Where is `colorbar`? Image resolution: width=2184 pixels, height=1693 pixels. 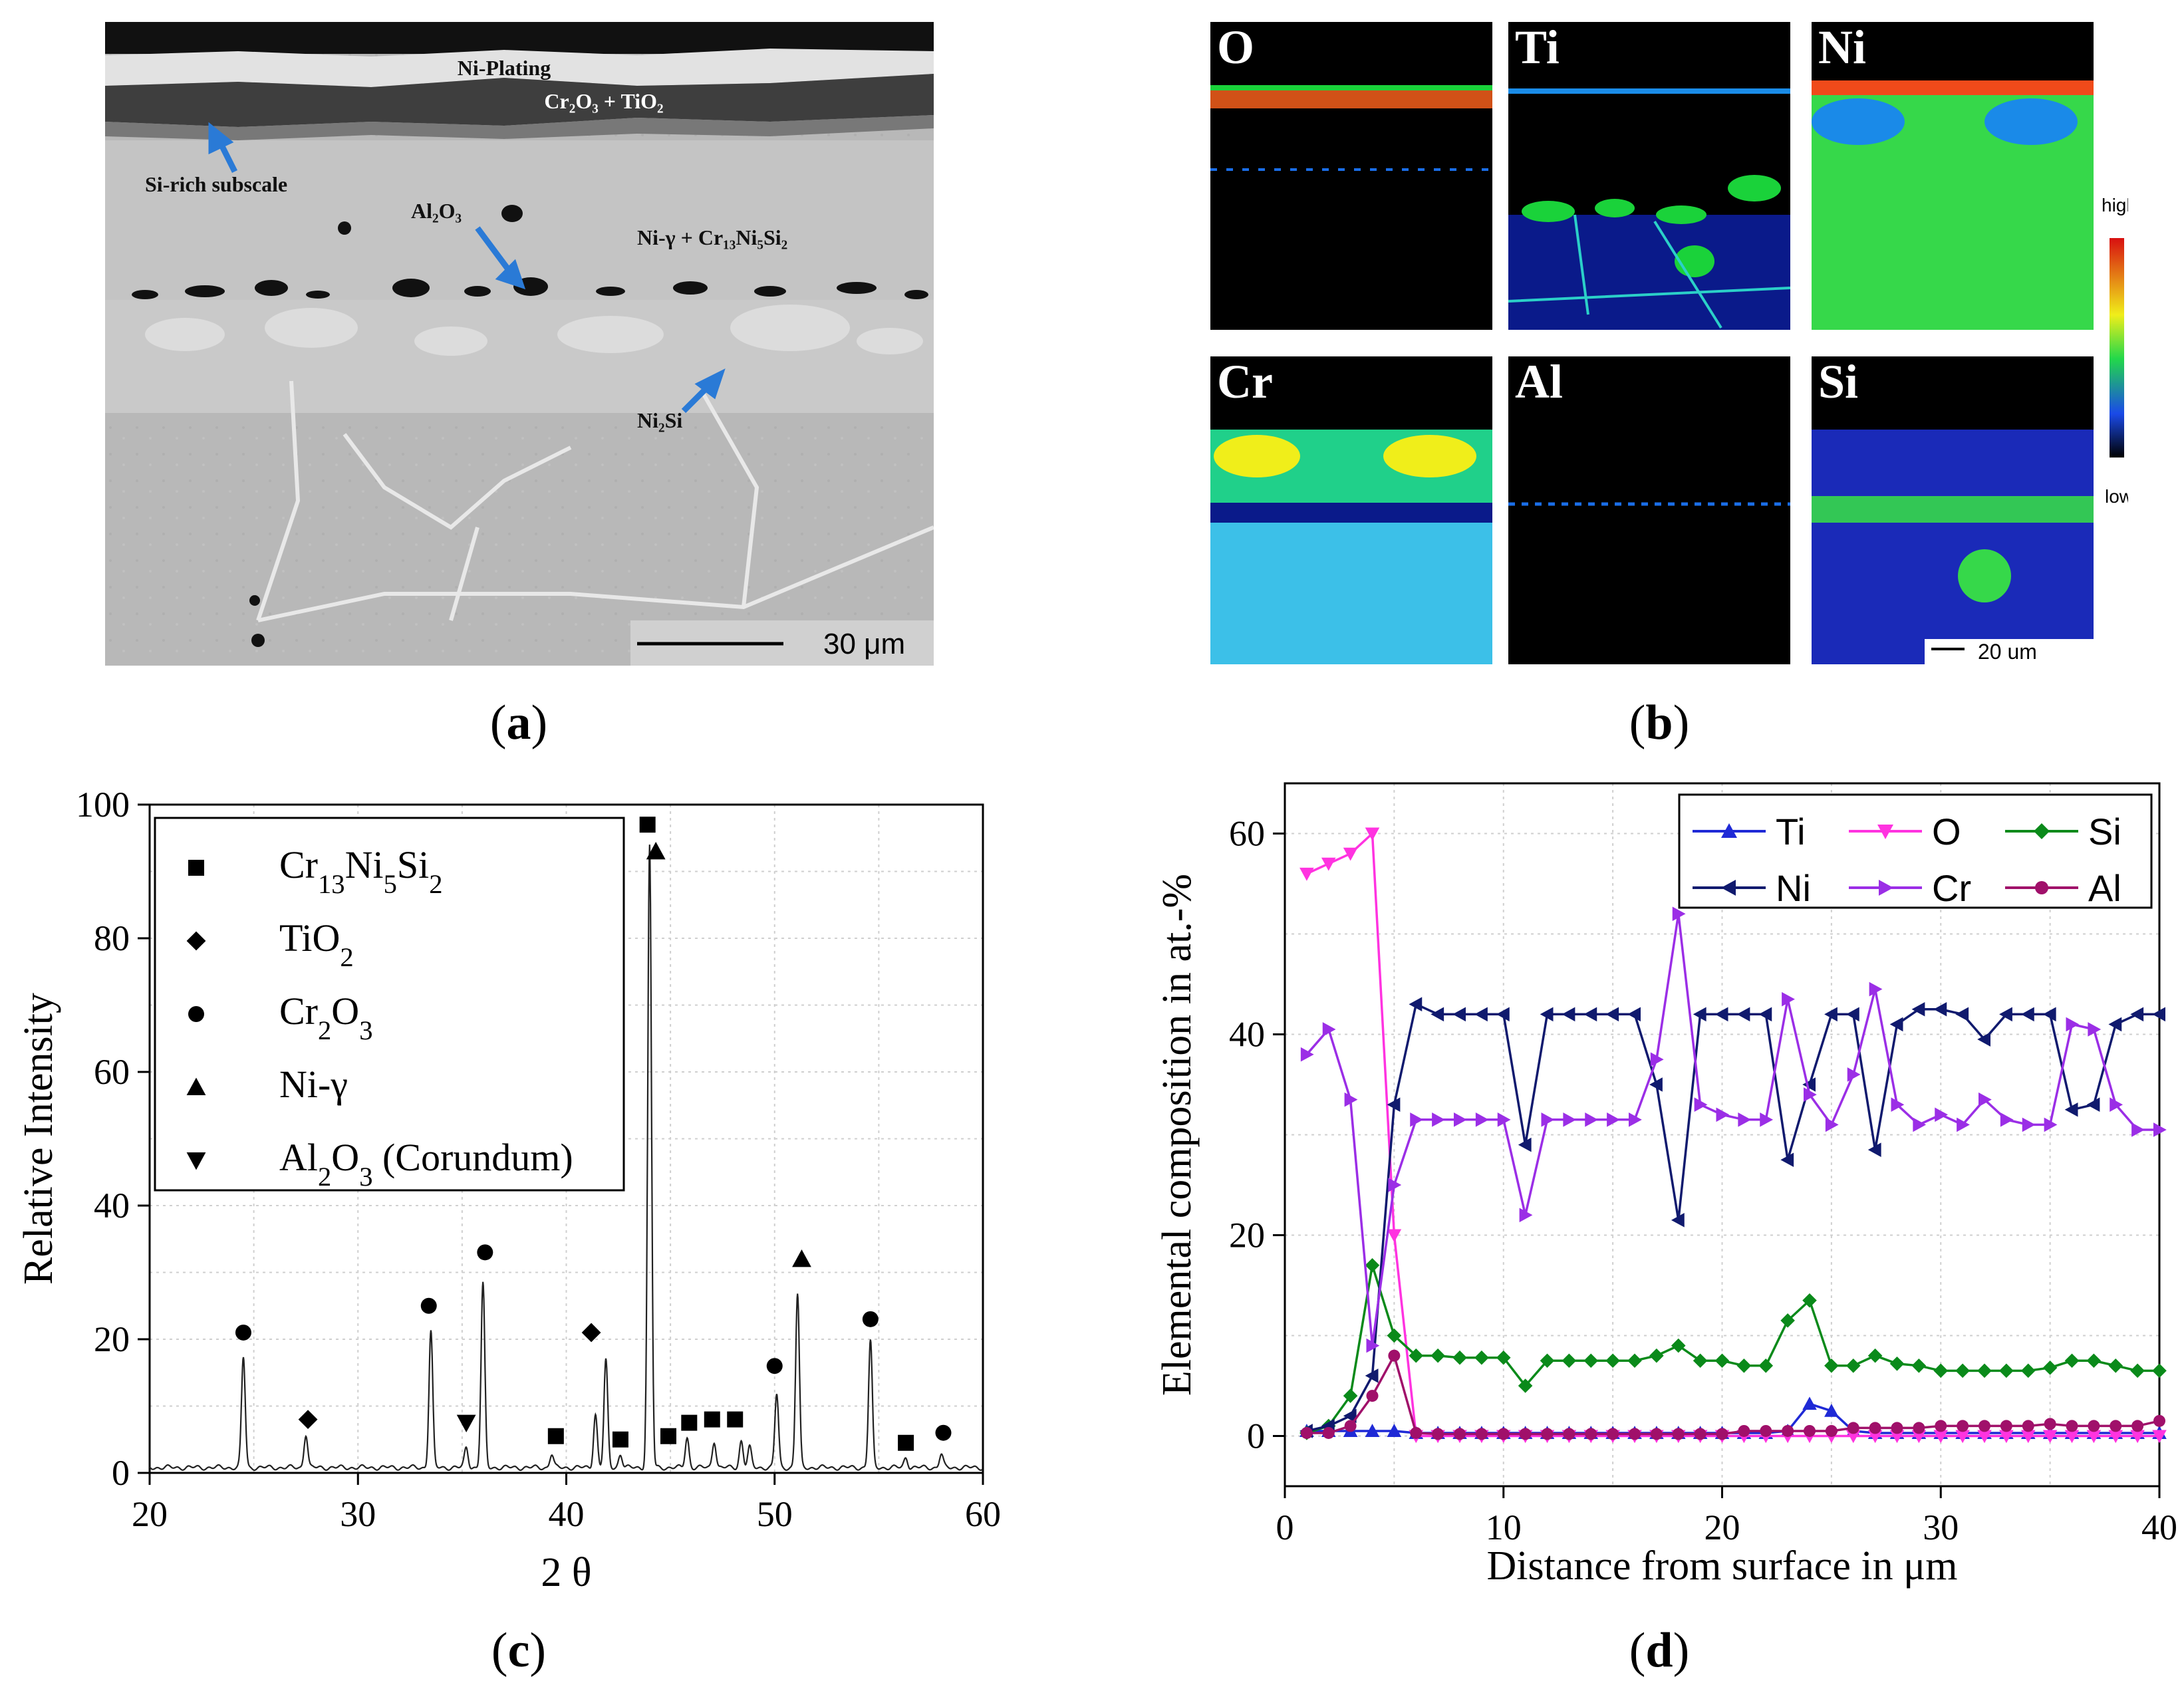 colorbar is located at coordinates (2117, 348).